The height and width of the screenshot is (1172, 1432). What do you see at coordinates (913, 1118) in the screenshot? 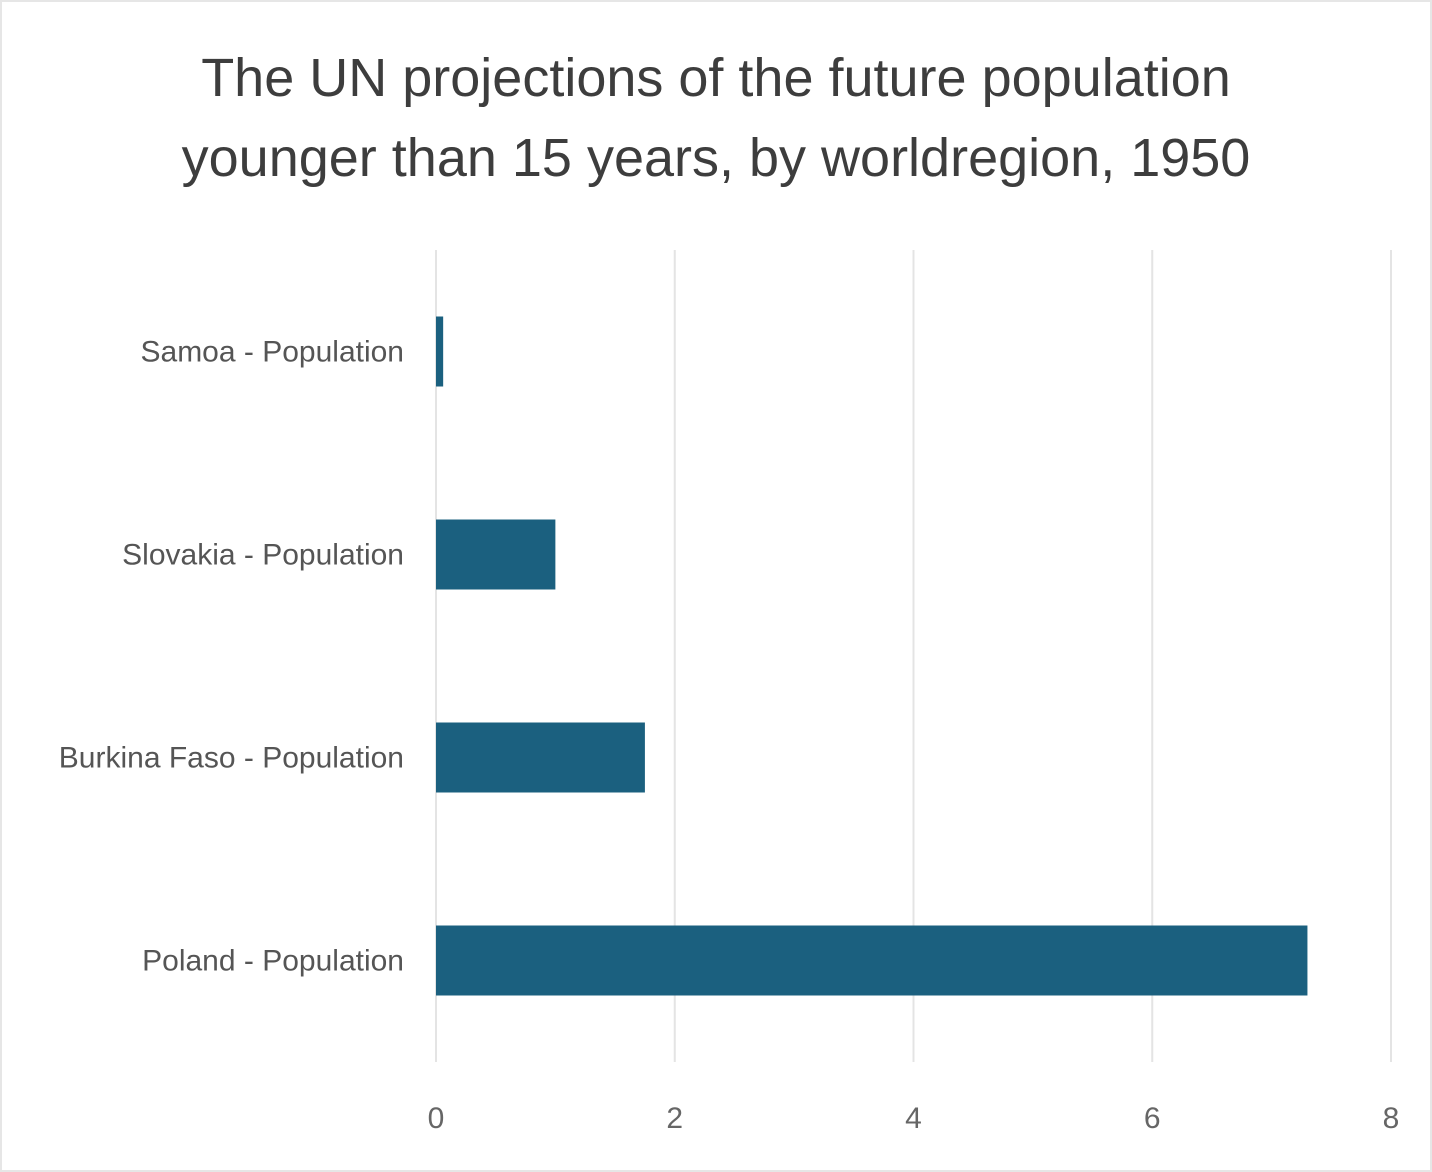
I see `x-tick-label-2: 4` at bounding box center [913, 1118].